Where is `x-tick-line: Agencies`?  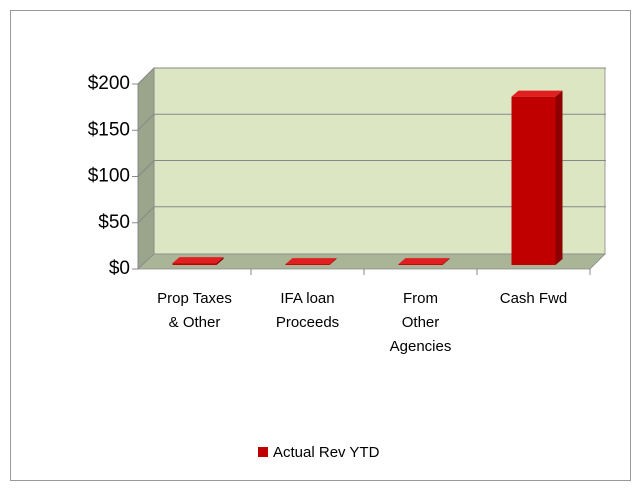
x-tick-line: Agencies is located at coordinates (421, 346).